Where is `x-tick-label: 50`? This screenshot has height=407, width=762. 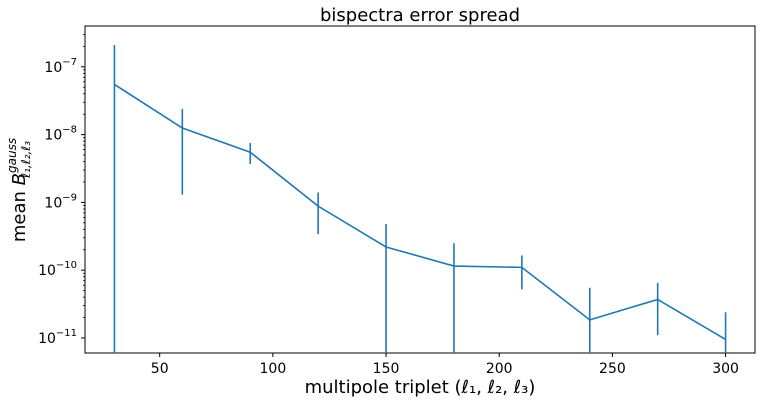
x-tick-label: 50 is located at coordinates (160, 369).